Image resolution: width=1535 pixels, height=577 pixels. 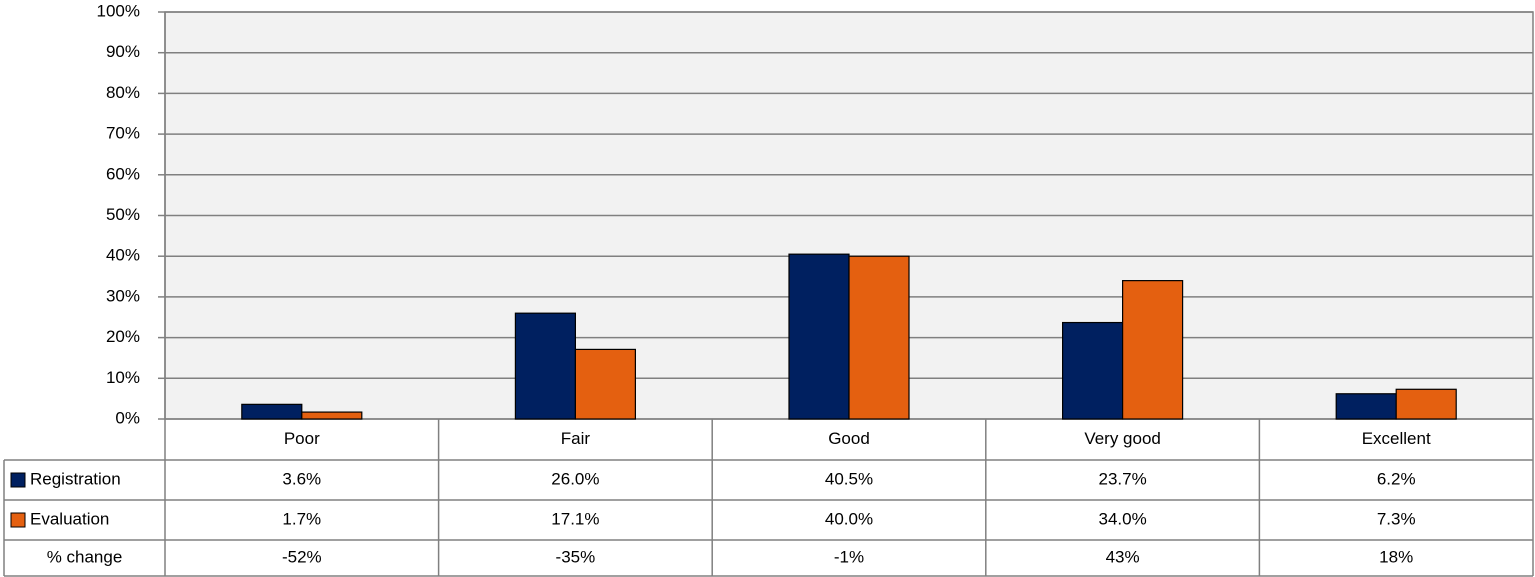 What do you see at coordinates (123, 336) in the screenshot?
I see `y-tick-label: 20%` at bounding box center [123, 336].